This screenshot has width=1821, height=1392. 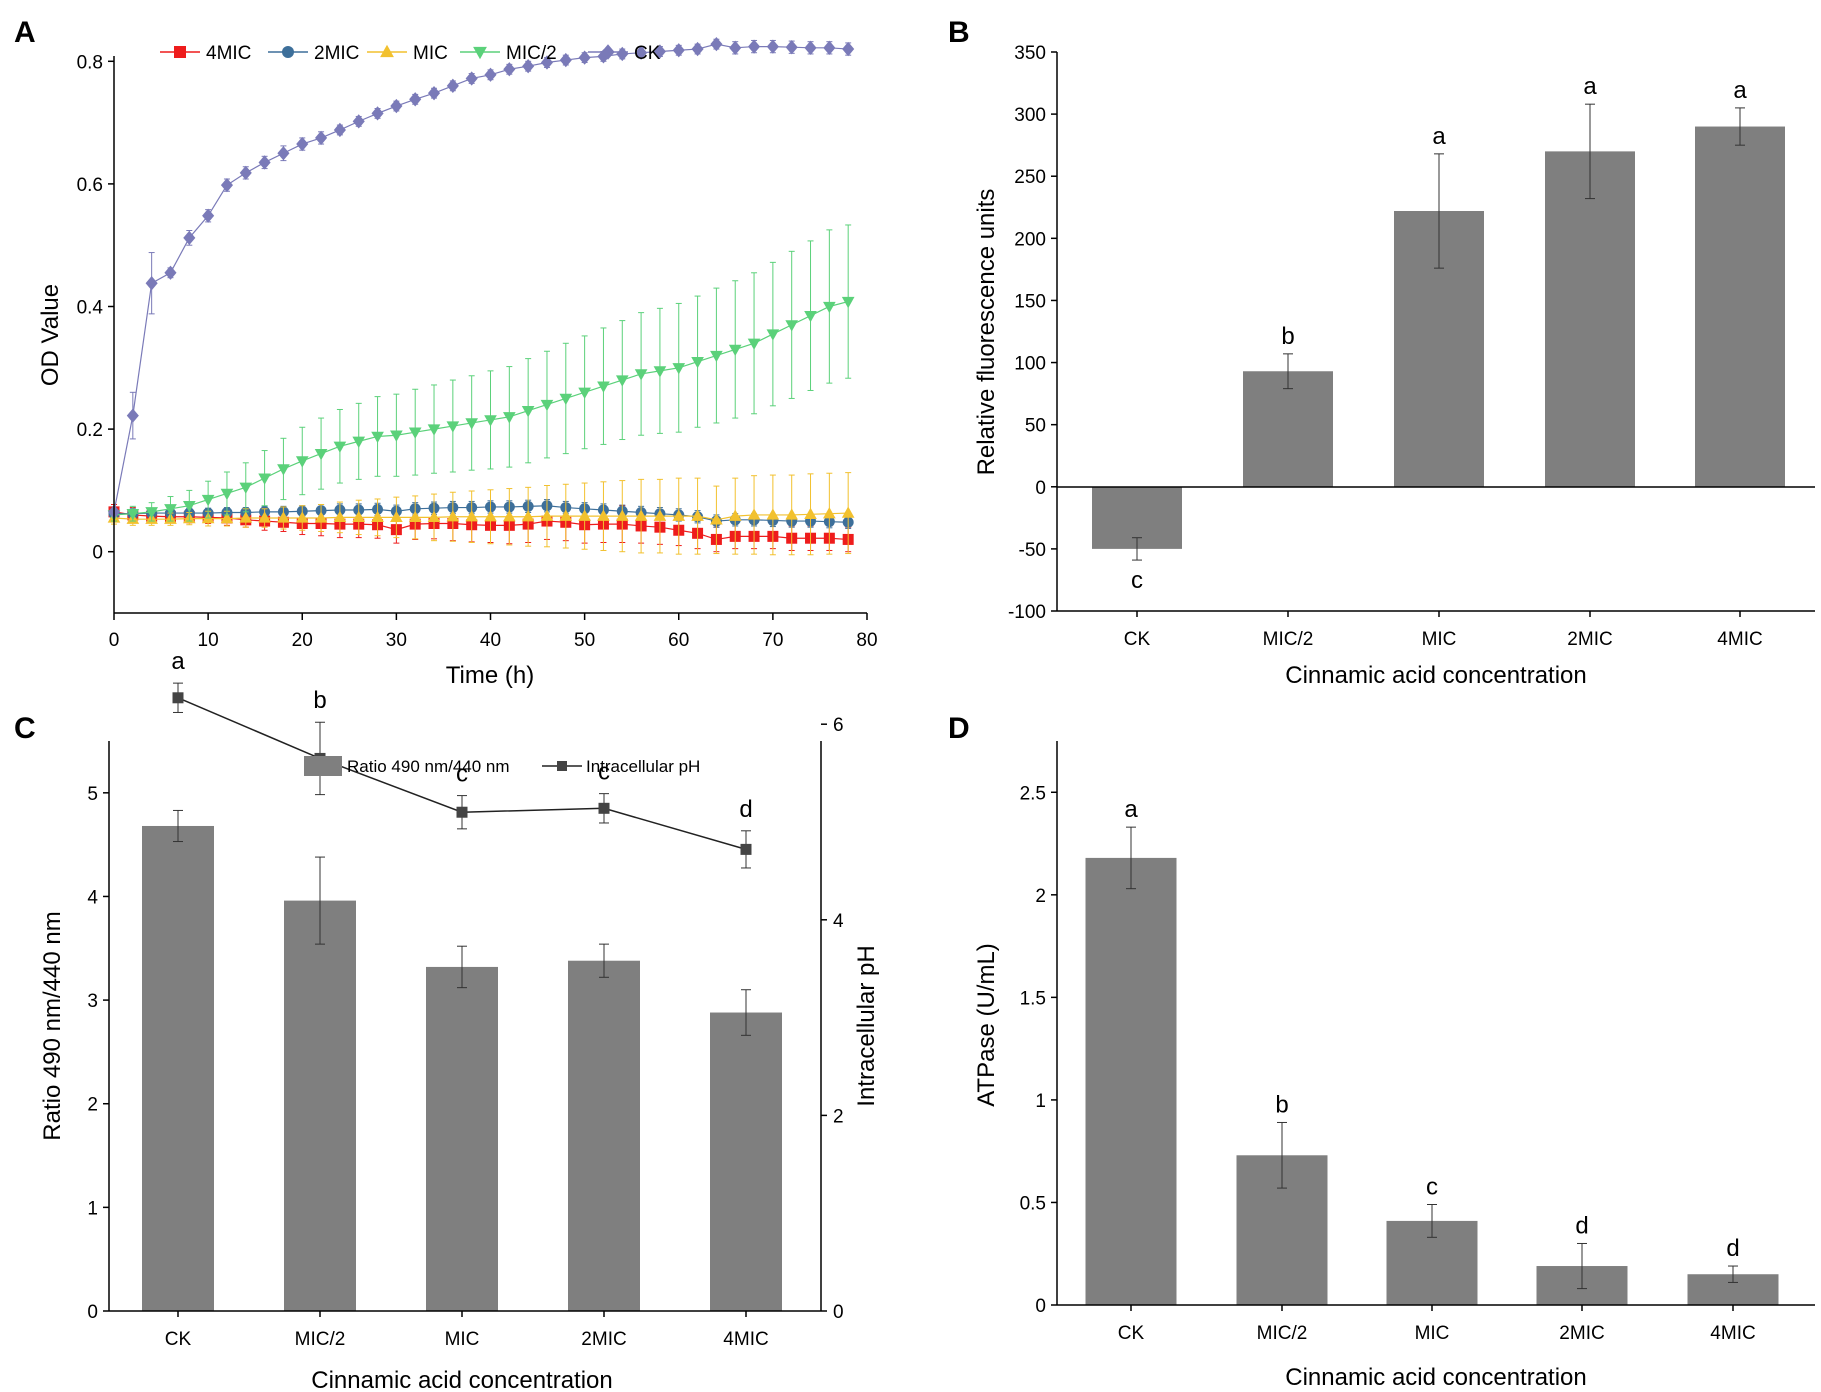 I want to click on panel-b-ytick-label: 350, so click(x=1030, y=53).